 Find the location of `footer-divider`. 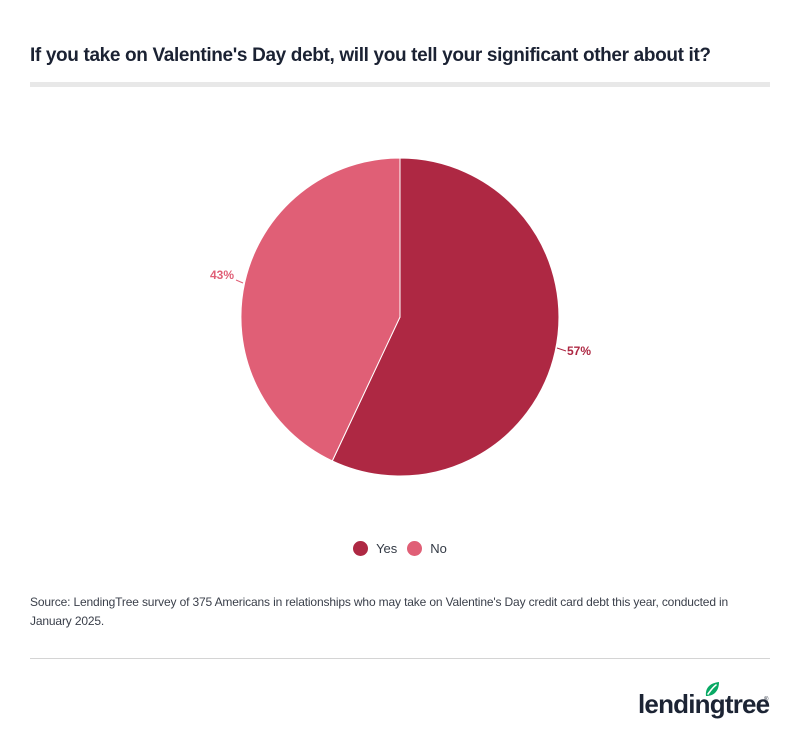

footer-divider is located at coordinates (400, 658).